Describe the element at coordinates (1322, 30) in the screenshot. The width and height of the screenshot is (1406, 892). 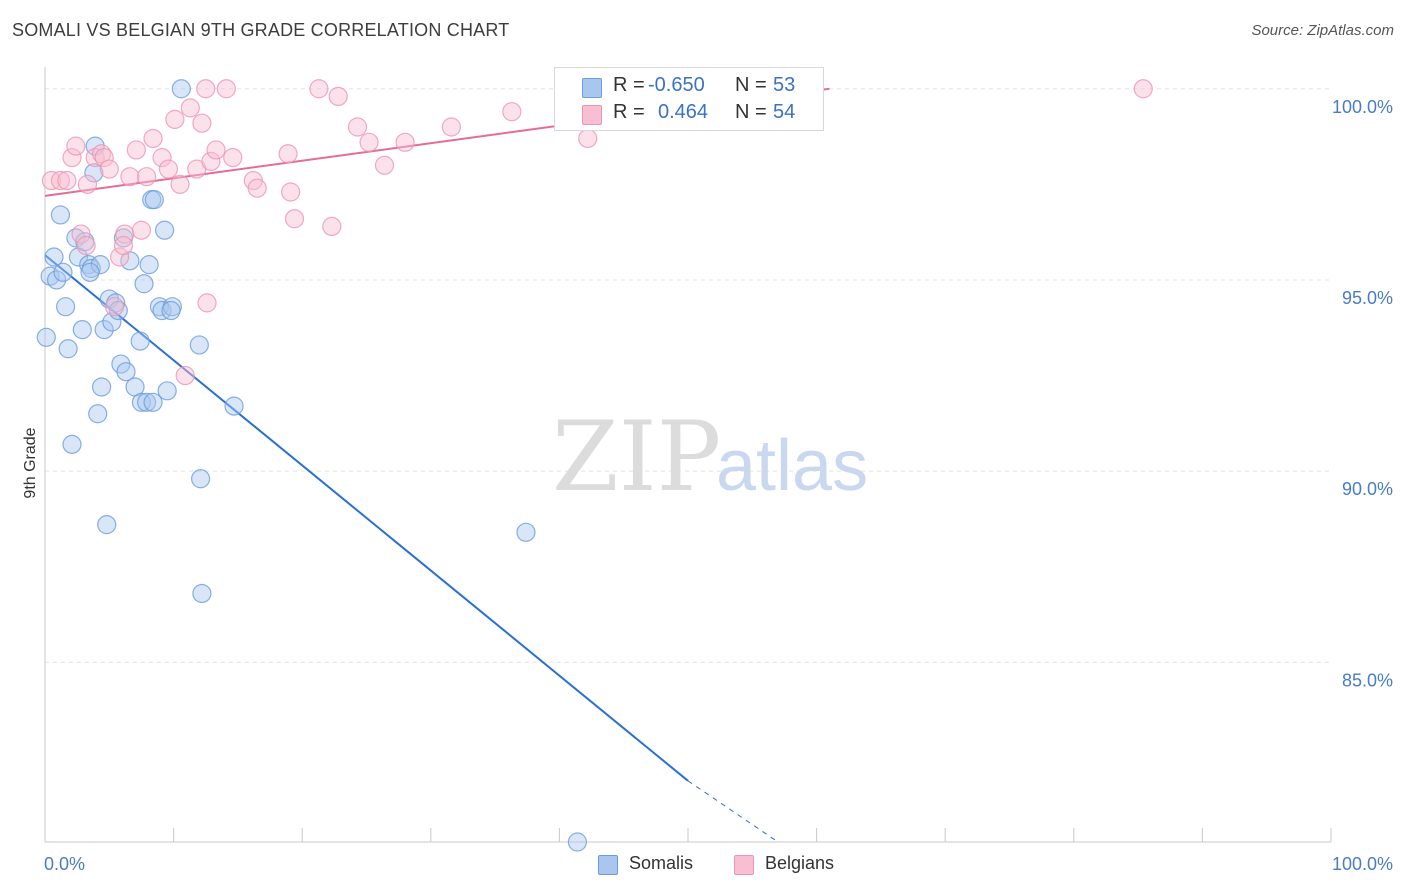
I see `source-credit: Source: ZipAtlas.com` at that location.